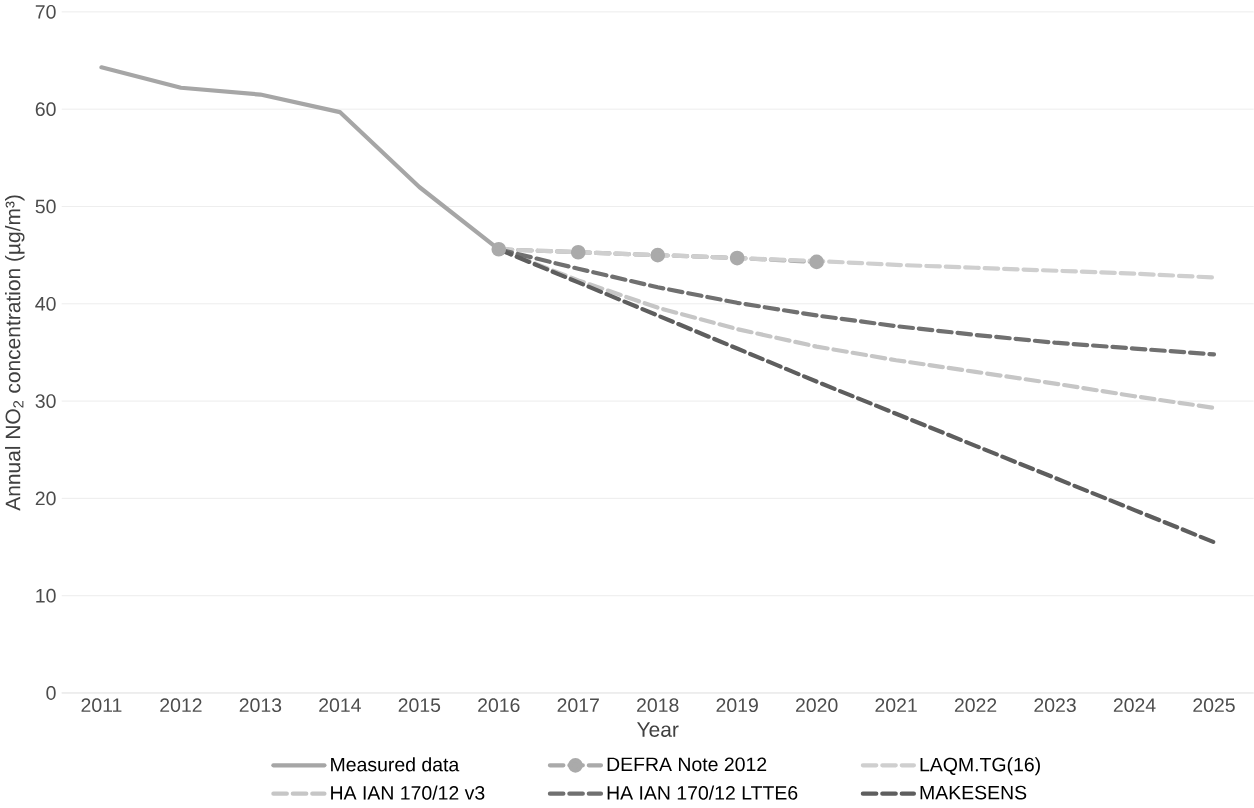 The width and height of the screenshot is (1254, 808). I want to click on y-tick-label: 70, so click(45, 12).